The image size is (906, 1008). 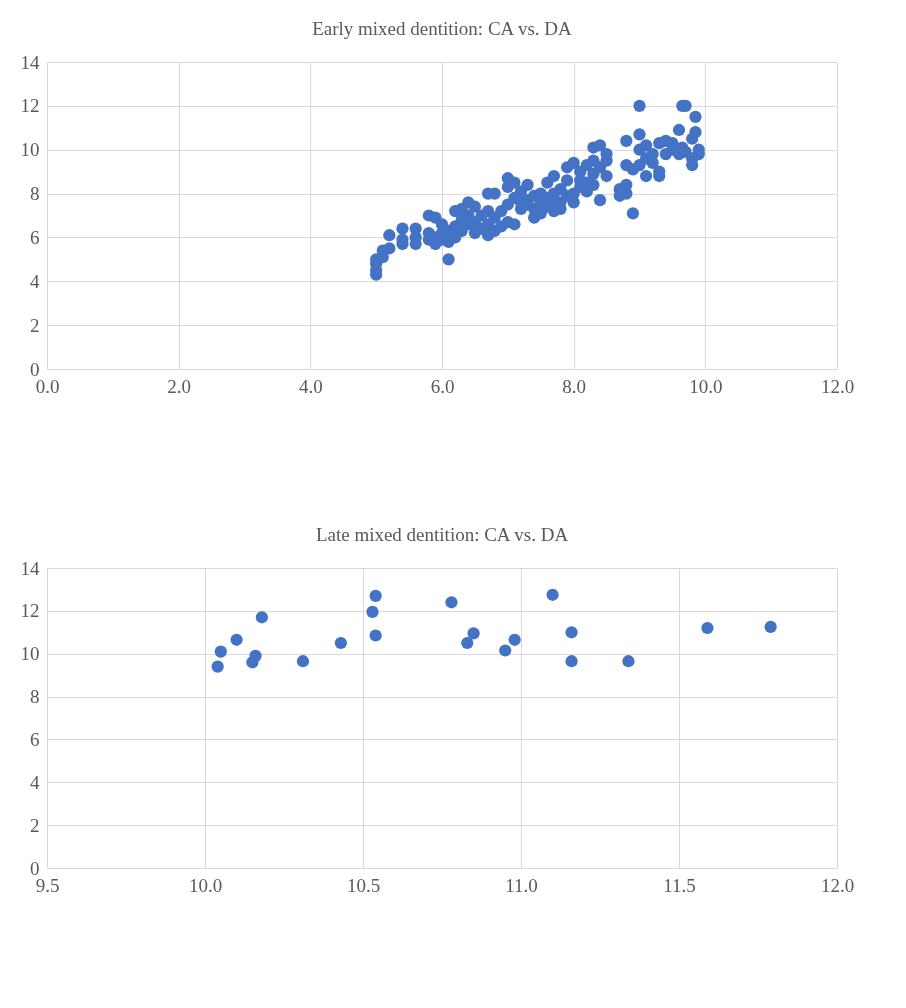 I want to click on x-tick-label: 2.0, so click(x=179, y=386).